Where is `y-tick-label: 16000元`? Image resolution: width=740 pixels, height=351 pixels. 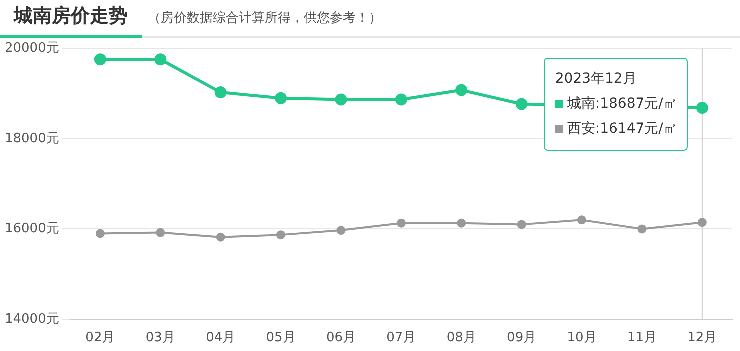
y-tick-label: 16000元 is located at coordinates (32, 229).